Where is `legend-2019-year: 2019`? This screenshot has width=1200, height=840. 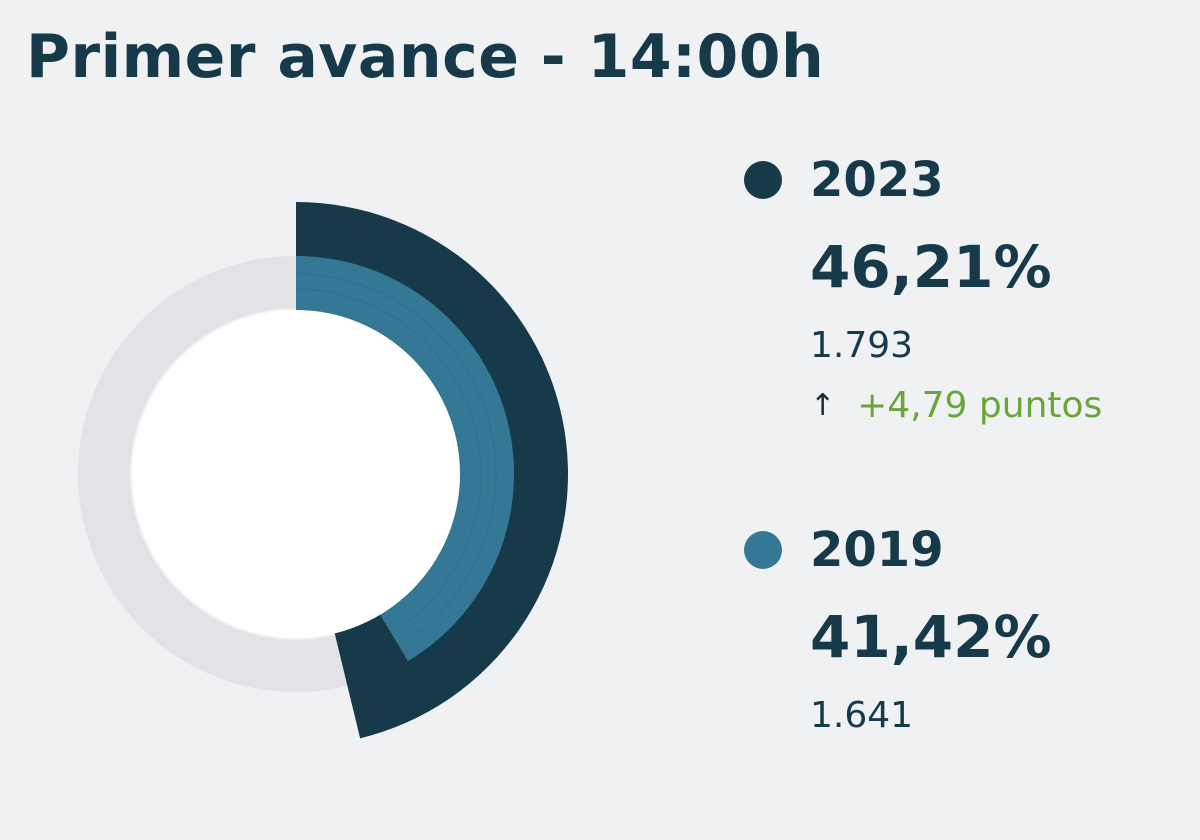 legend-2019-year: 2019 is located at coordinates (877, 550).